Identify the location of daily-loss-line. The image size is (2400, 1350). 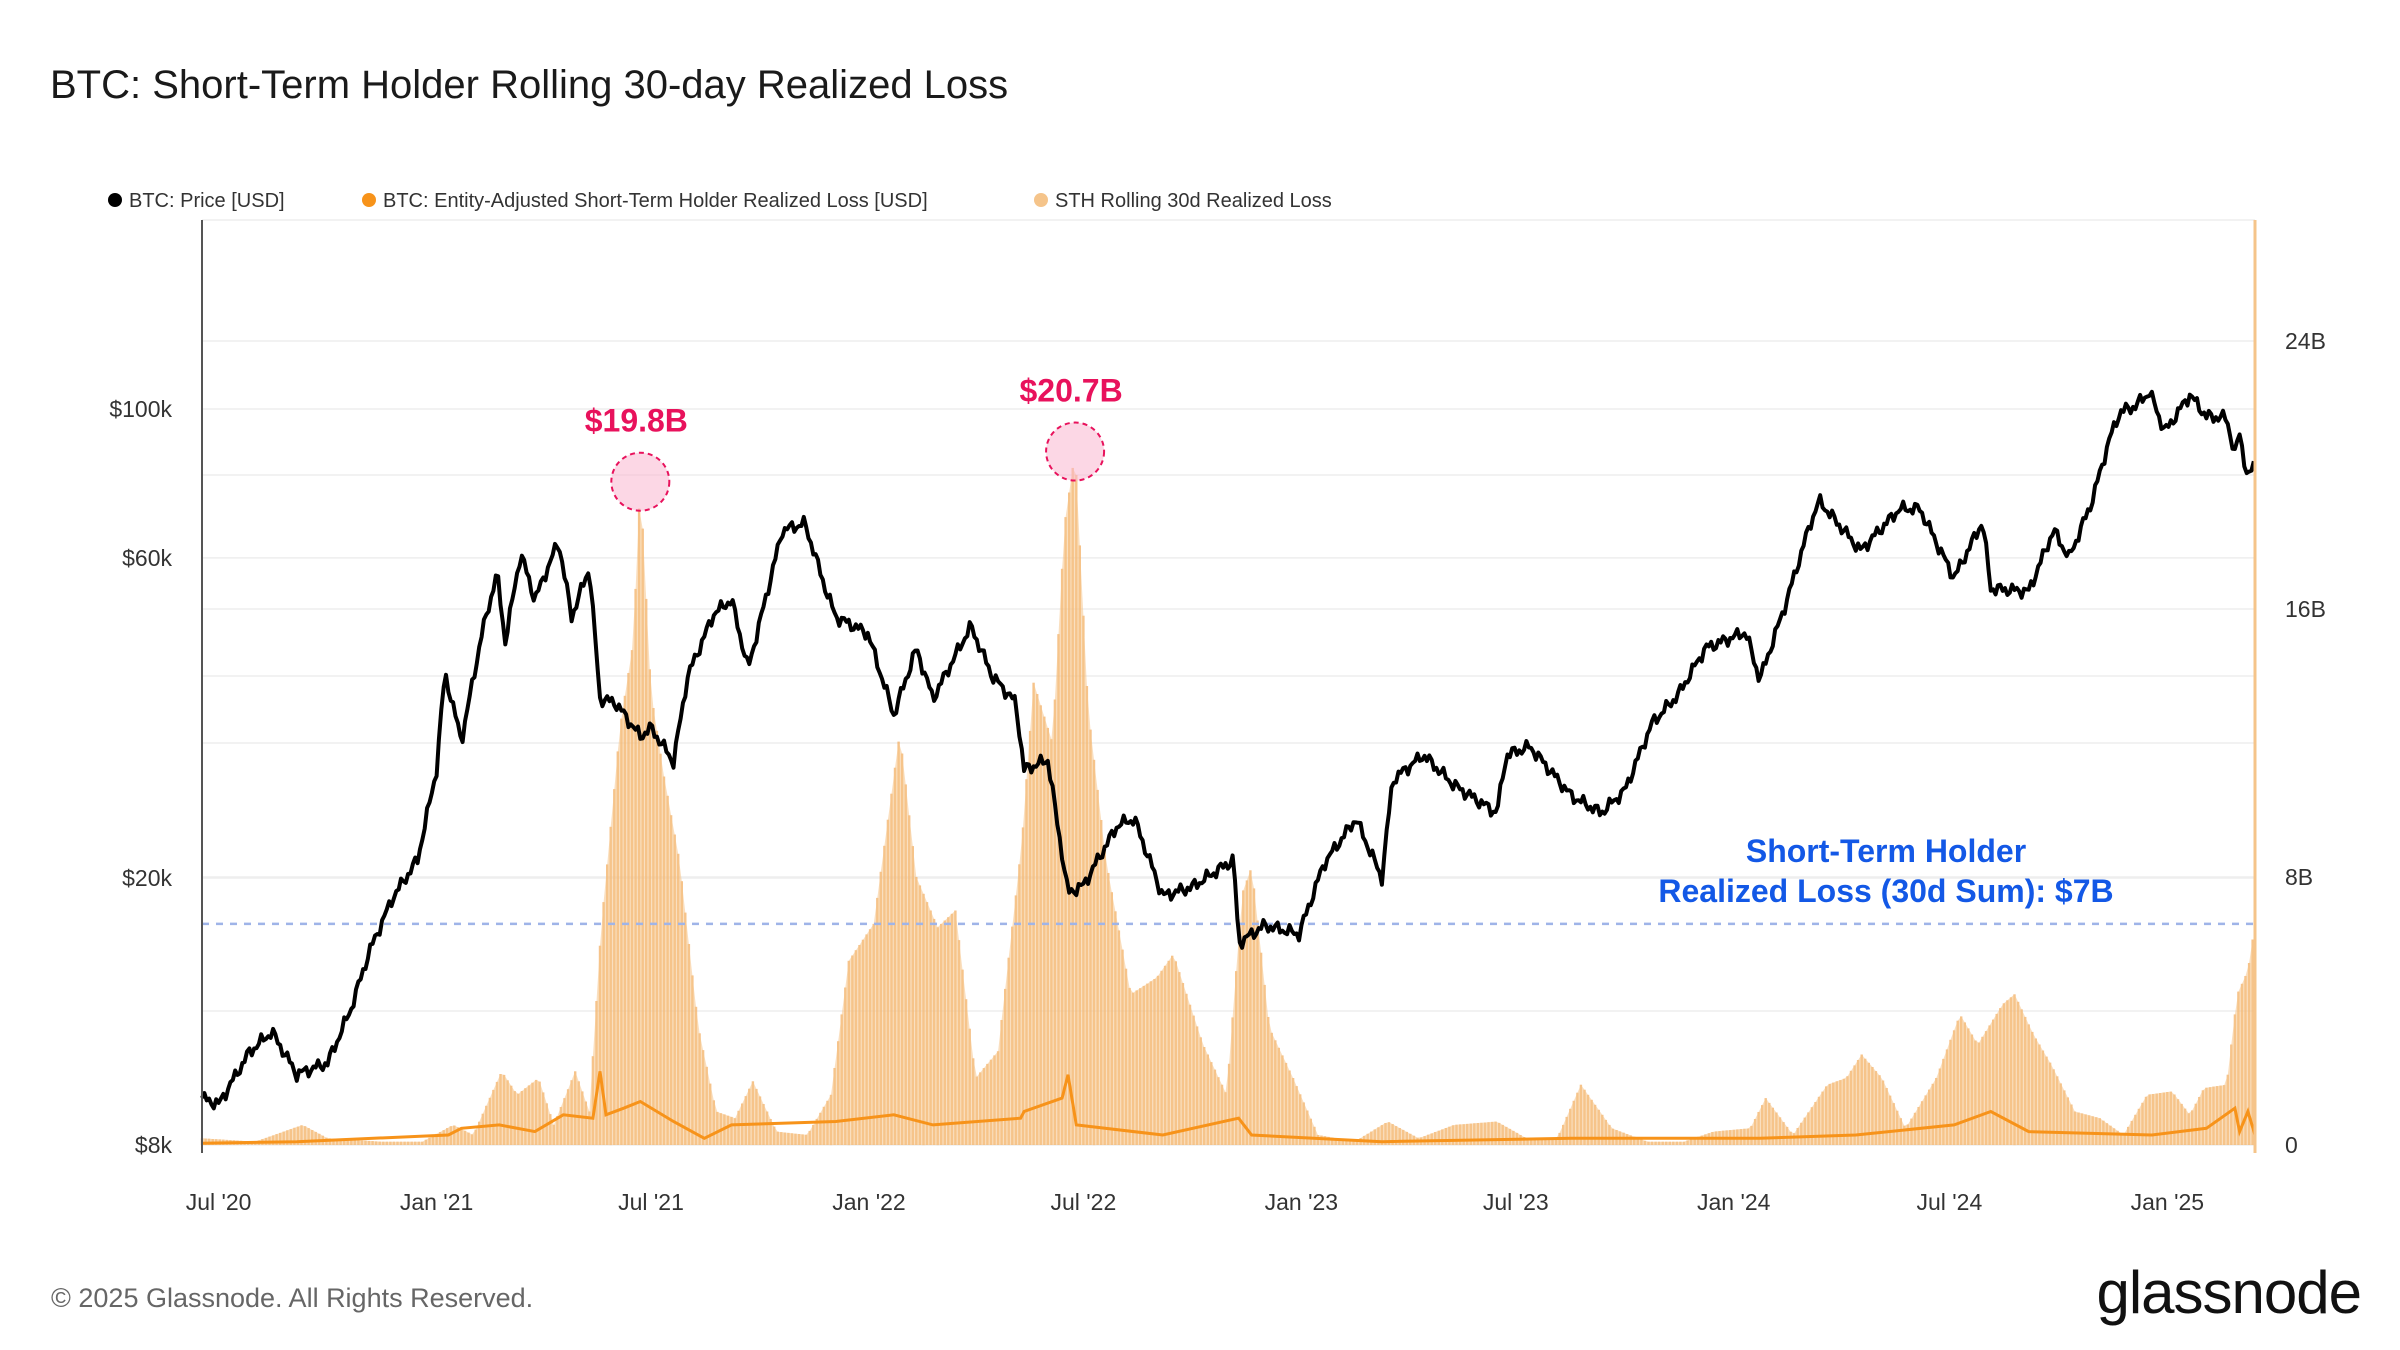
(1229, 1108).